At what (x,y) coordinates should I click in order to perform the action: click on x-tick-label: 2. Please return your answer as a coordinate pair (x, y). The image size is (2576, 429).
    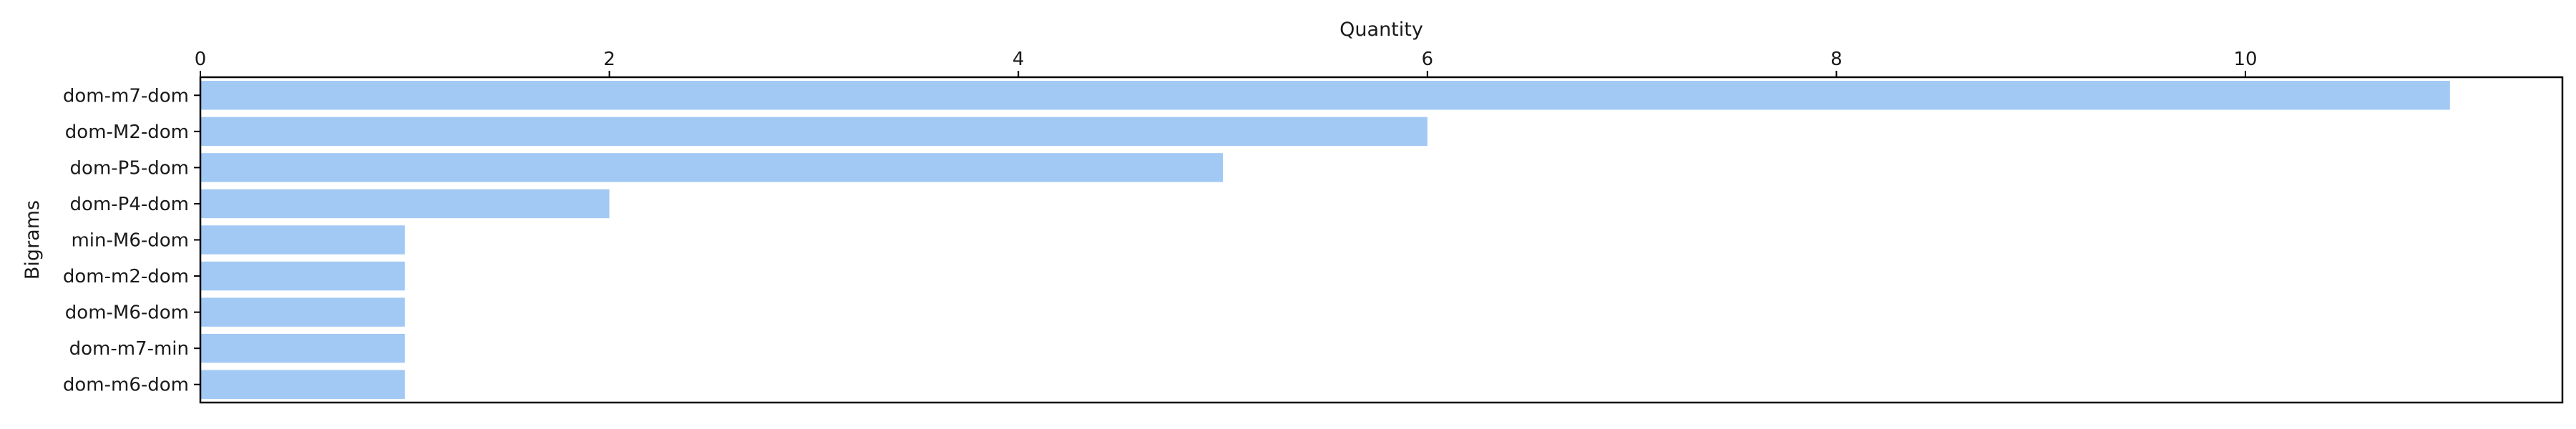
    Looking at the image, I should click on (609, 59).